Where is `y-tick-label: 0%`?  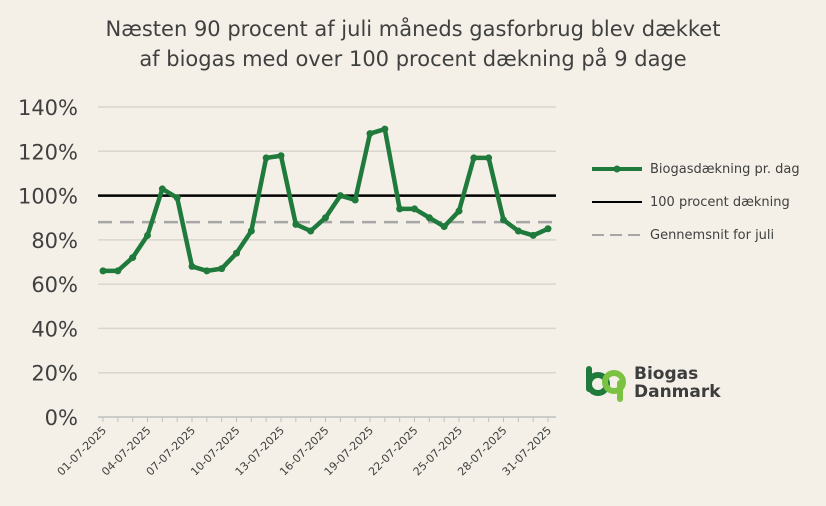
y-tick-label: 0% is located at coordinates (61, 418).